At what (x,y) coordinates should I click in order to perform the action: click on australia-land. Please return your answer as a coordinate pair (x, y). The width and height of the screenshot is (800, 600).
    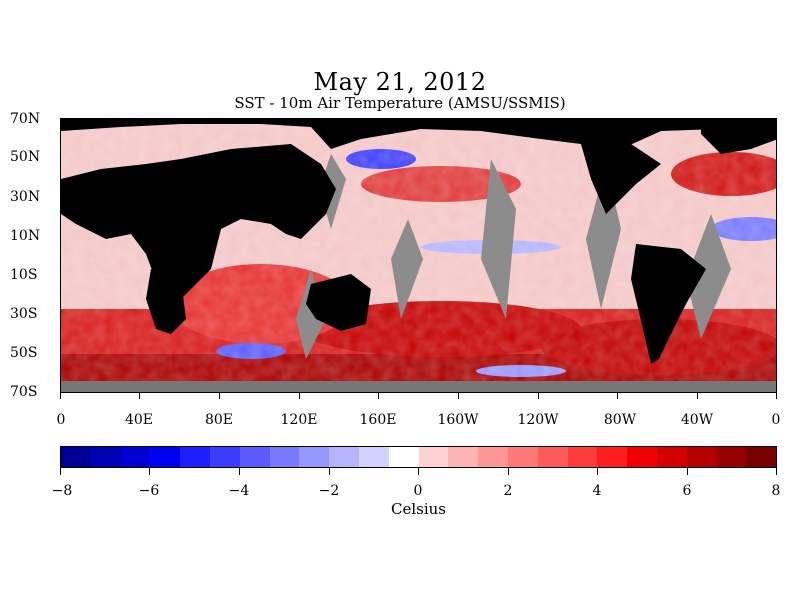
    Looking at the image, I should click on (338, 302).